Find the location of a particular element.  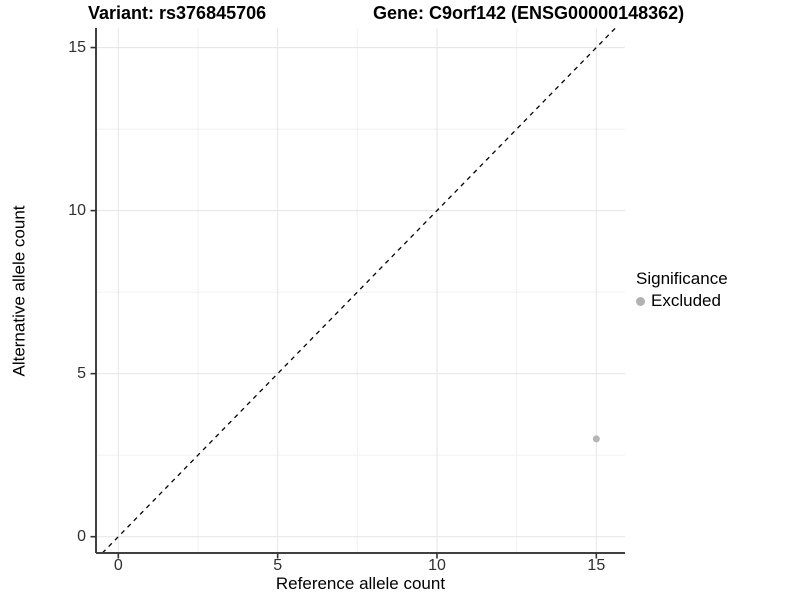

plot-title-gene: Gene: C9orf142 (ENSG00000148362) is located at coordinates (529, 13).